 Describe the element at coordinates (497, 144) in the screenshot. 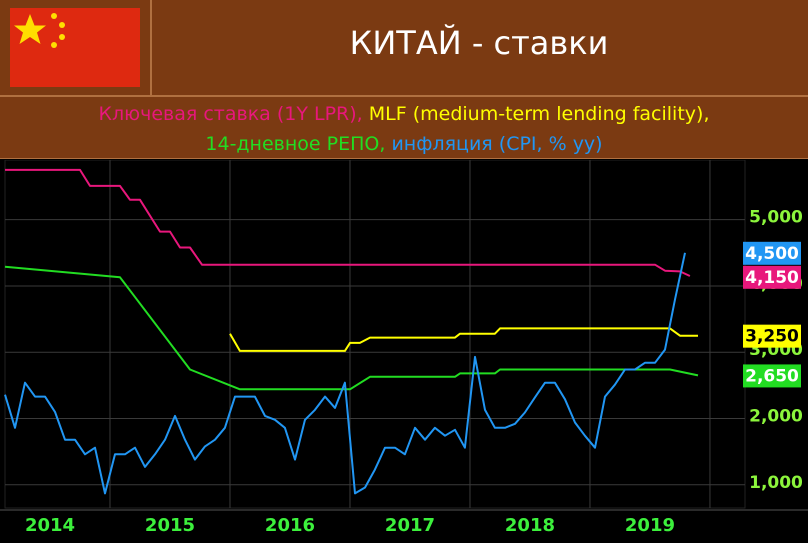

I see `legend-entry: инфляция (CPI, % yy)` at that location.